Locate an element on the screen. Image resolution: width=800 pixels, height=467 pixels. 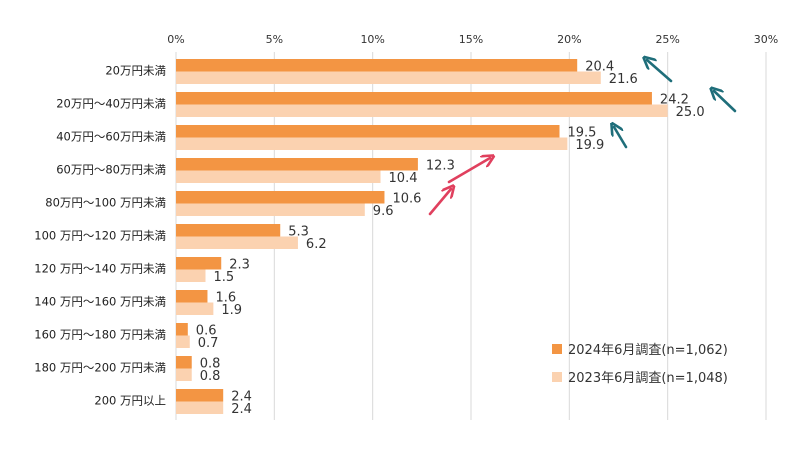
data-label: 1.5 is located at coordinates (224, 277).